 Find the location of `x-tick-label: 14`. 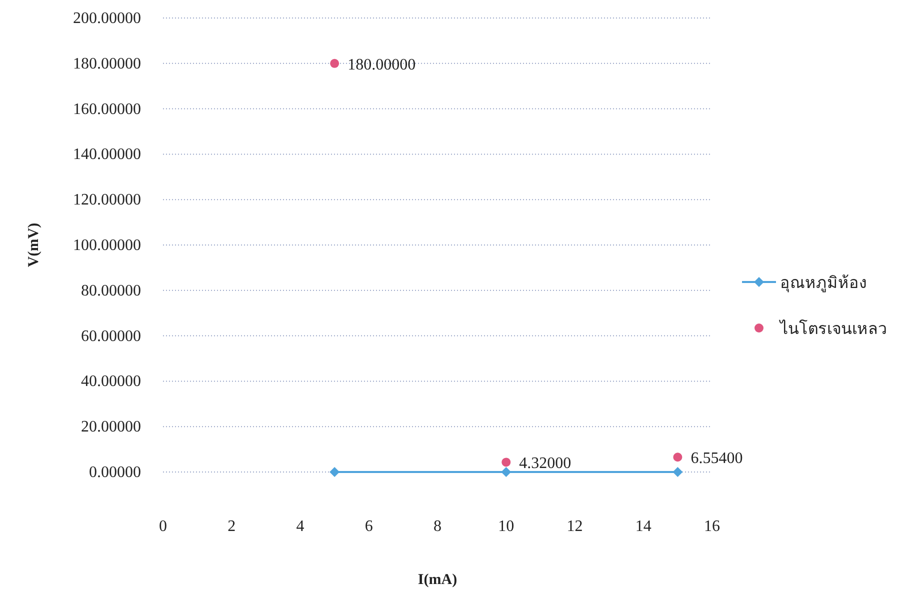

x-tick-label: 14 is located at coordinates (643, 526).